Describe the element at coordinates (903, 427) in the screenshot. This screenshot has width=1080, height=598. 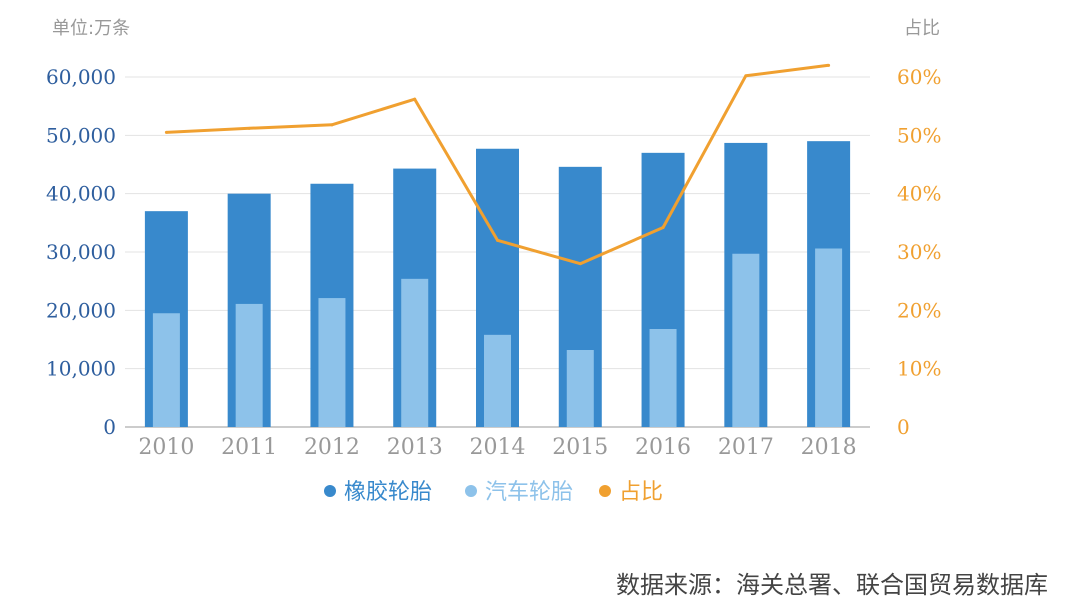
I see `right-axis-tick-label: 0` at that location.